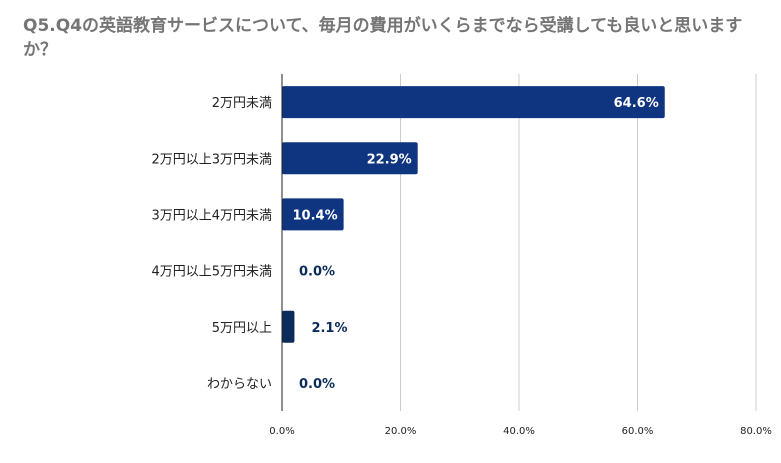  I want to click on x-tick-label: 80.0%, so click(756, 431).